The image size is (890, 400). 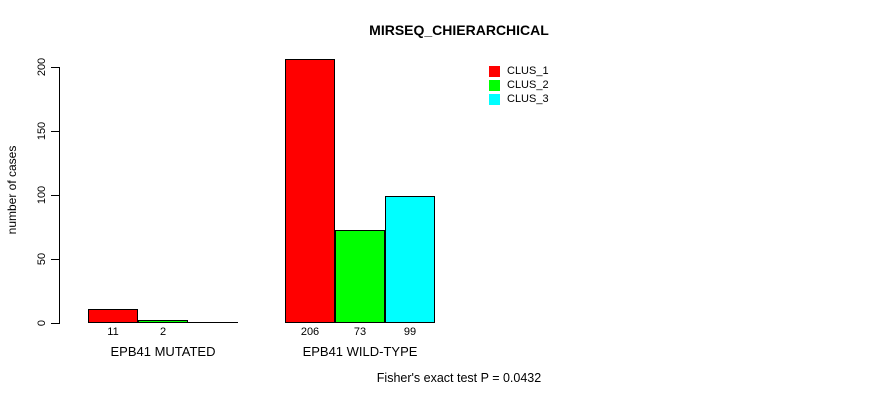 What do you see at coordinates (410, 332) in the screenshot?
I see `bar-value-label: 99` at bounding box center [410, 332].